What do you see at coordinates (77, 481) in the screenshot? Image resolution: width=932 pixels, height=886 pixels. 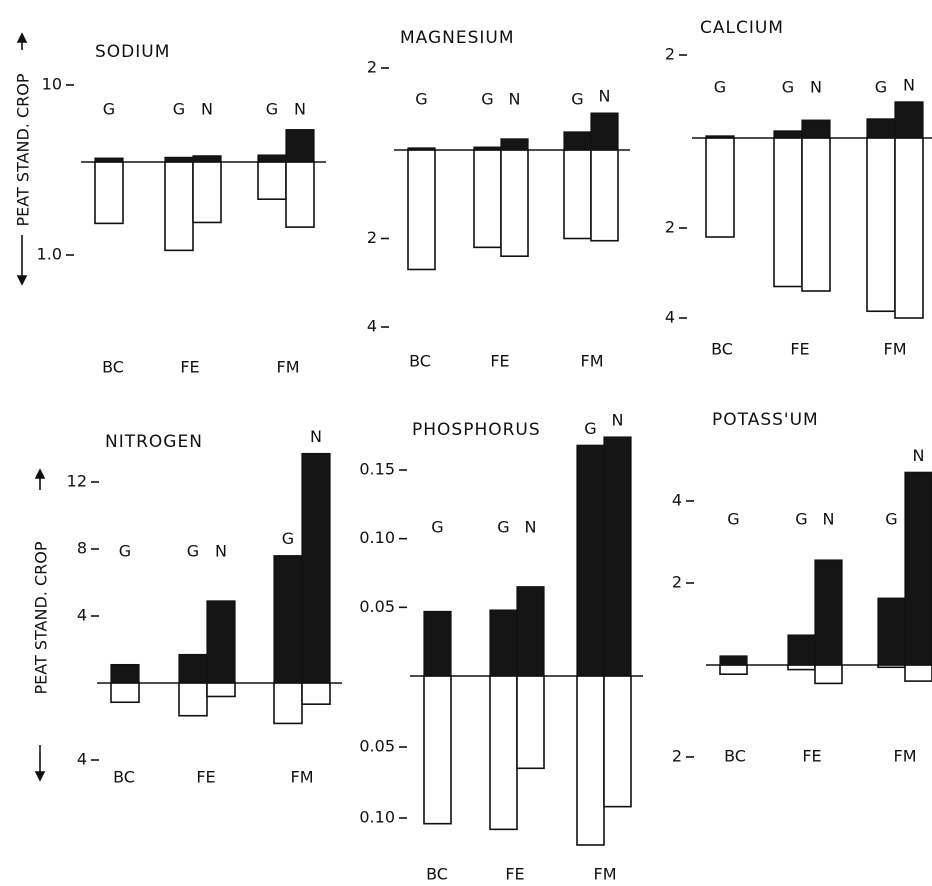 I see `y-tick-label: 12` at bounding box center [77, 481].